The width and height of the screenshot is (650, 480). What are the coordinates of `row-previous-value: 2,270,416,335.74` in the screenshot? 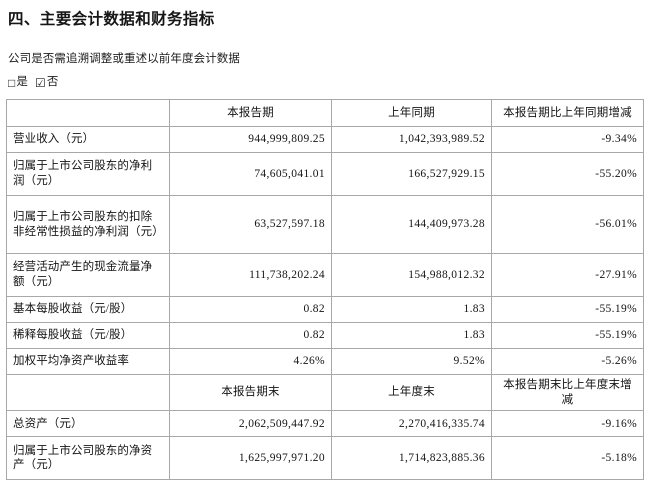 It's located at (411, 424).